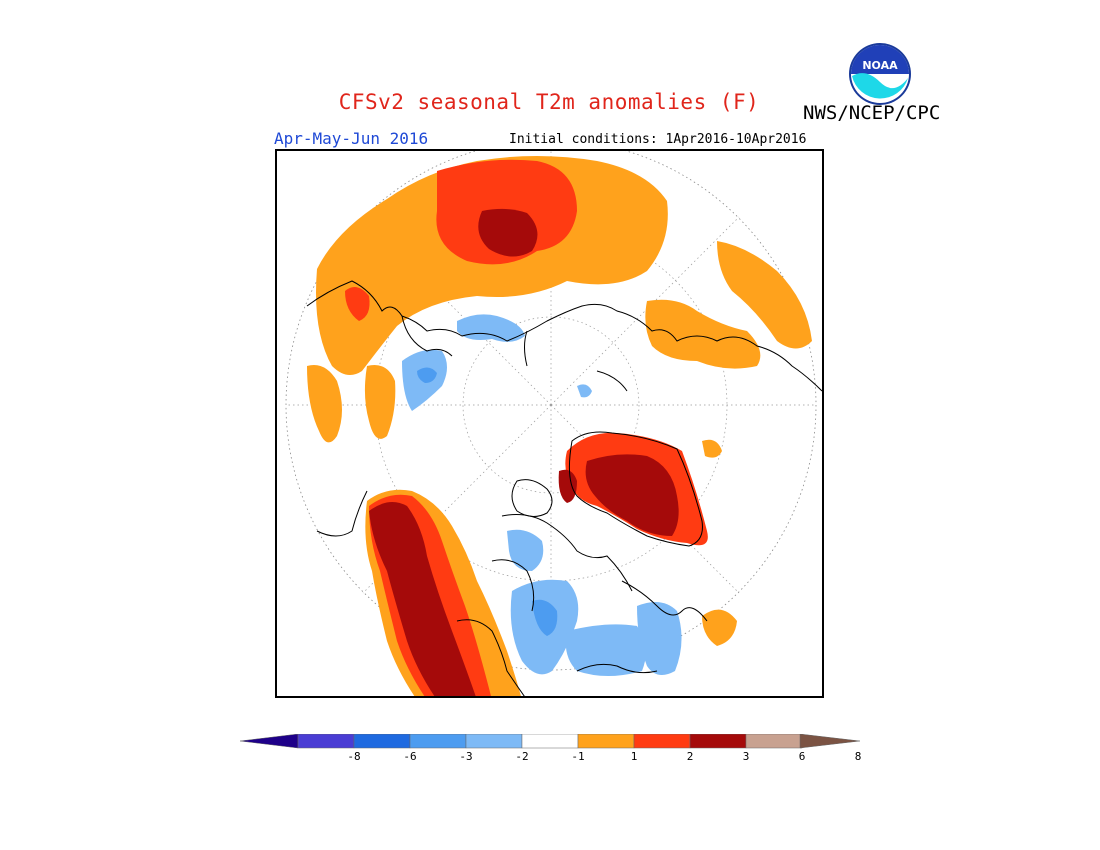 The image size is (1100, 850). What do you see at coordinates (354, 756) in the screenshot?
I see `legend-tick-label: -8` at bounding box center [354, 756].